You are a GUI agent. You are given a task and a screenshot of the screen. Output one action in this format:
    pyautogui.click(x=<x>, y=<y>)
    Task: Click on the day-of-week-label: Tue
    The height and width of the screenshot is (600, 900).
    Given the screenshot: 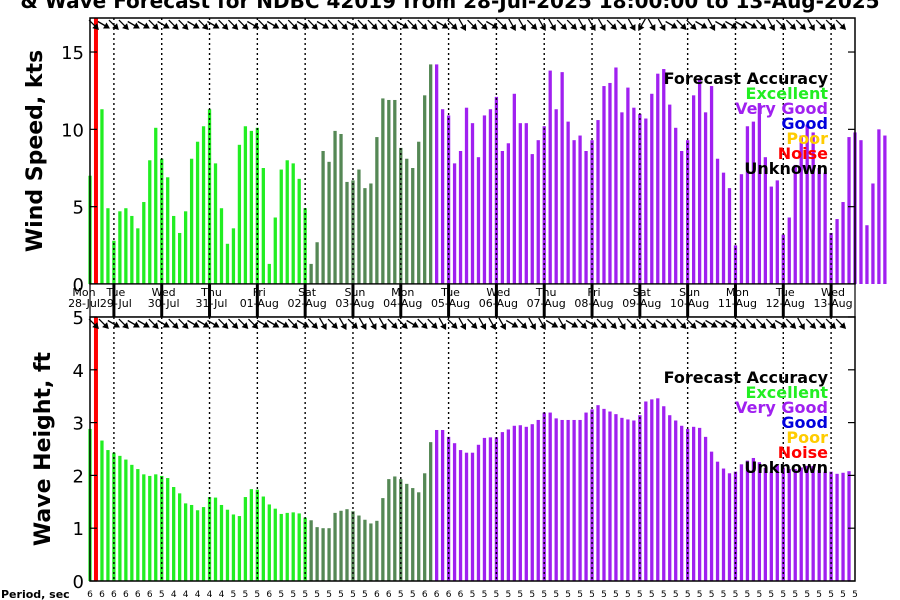 What is the action you would take?
    pyautogui.click(x=115, y=292)
    